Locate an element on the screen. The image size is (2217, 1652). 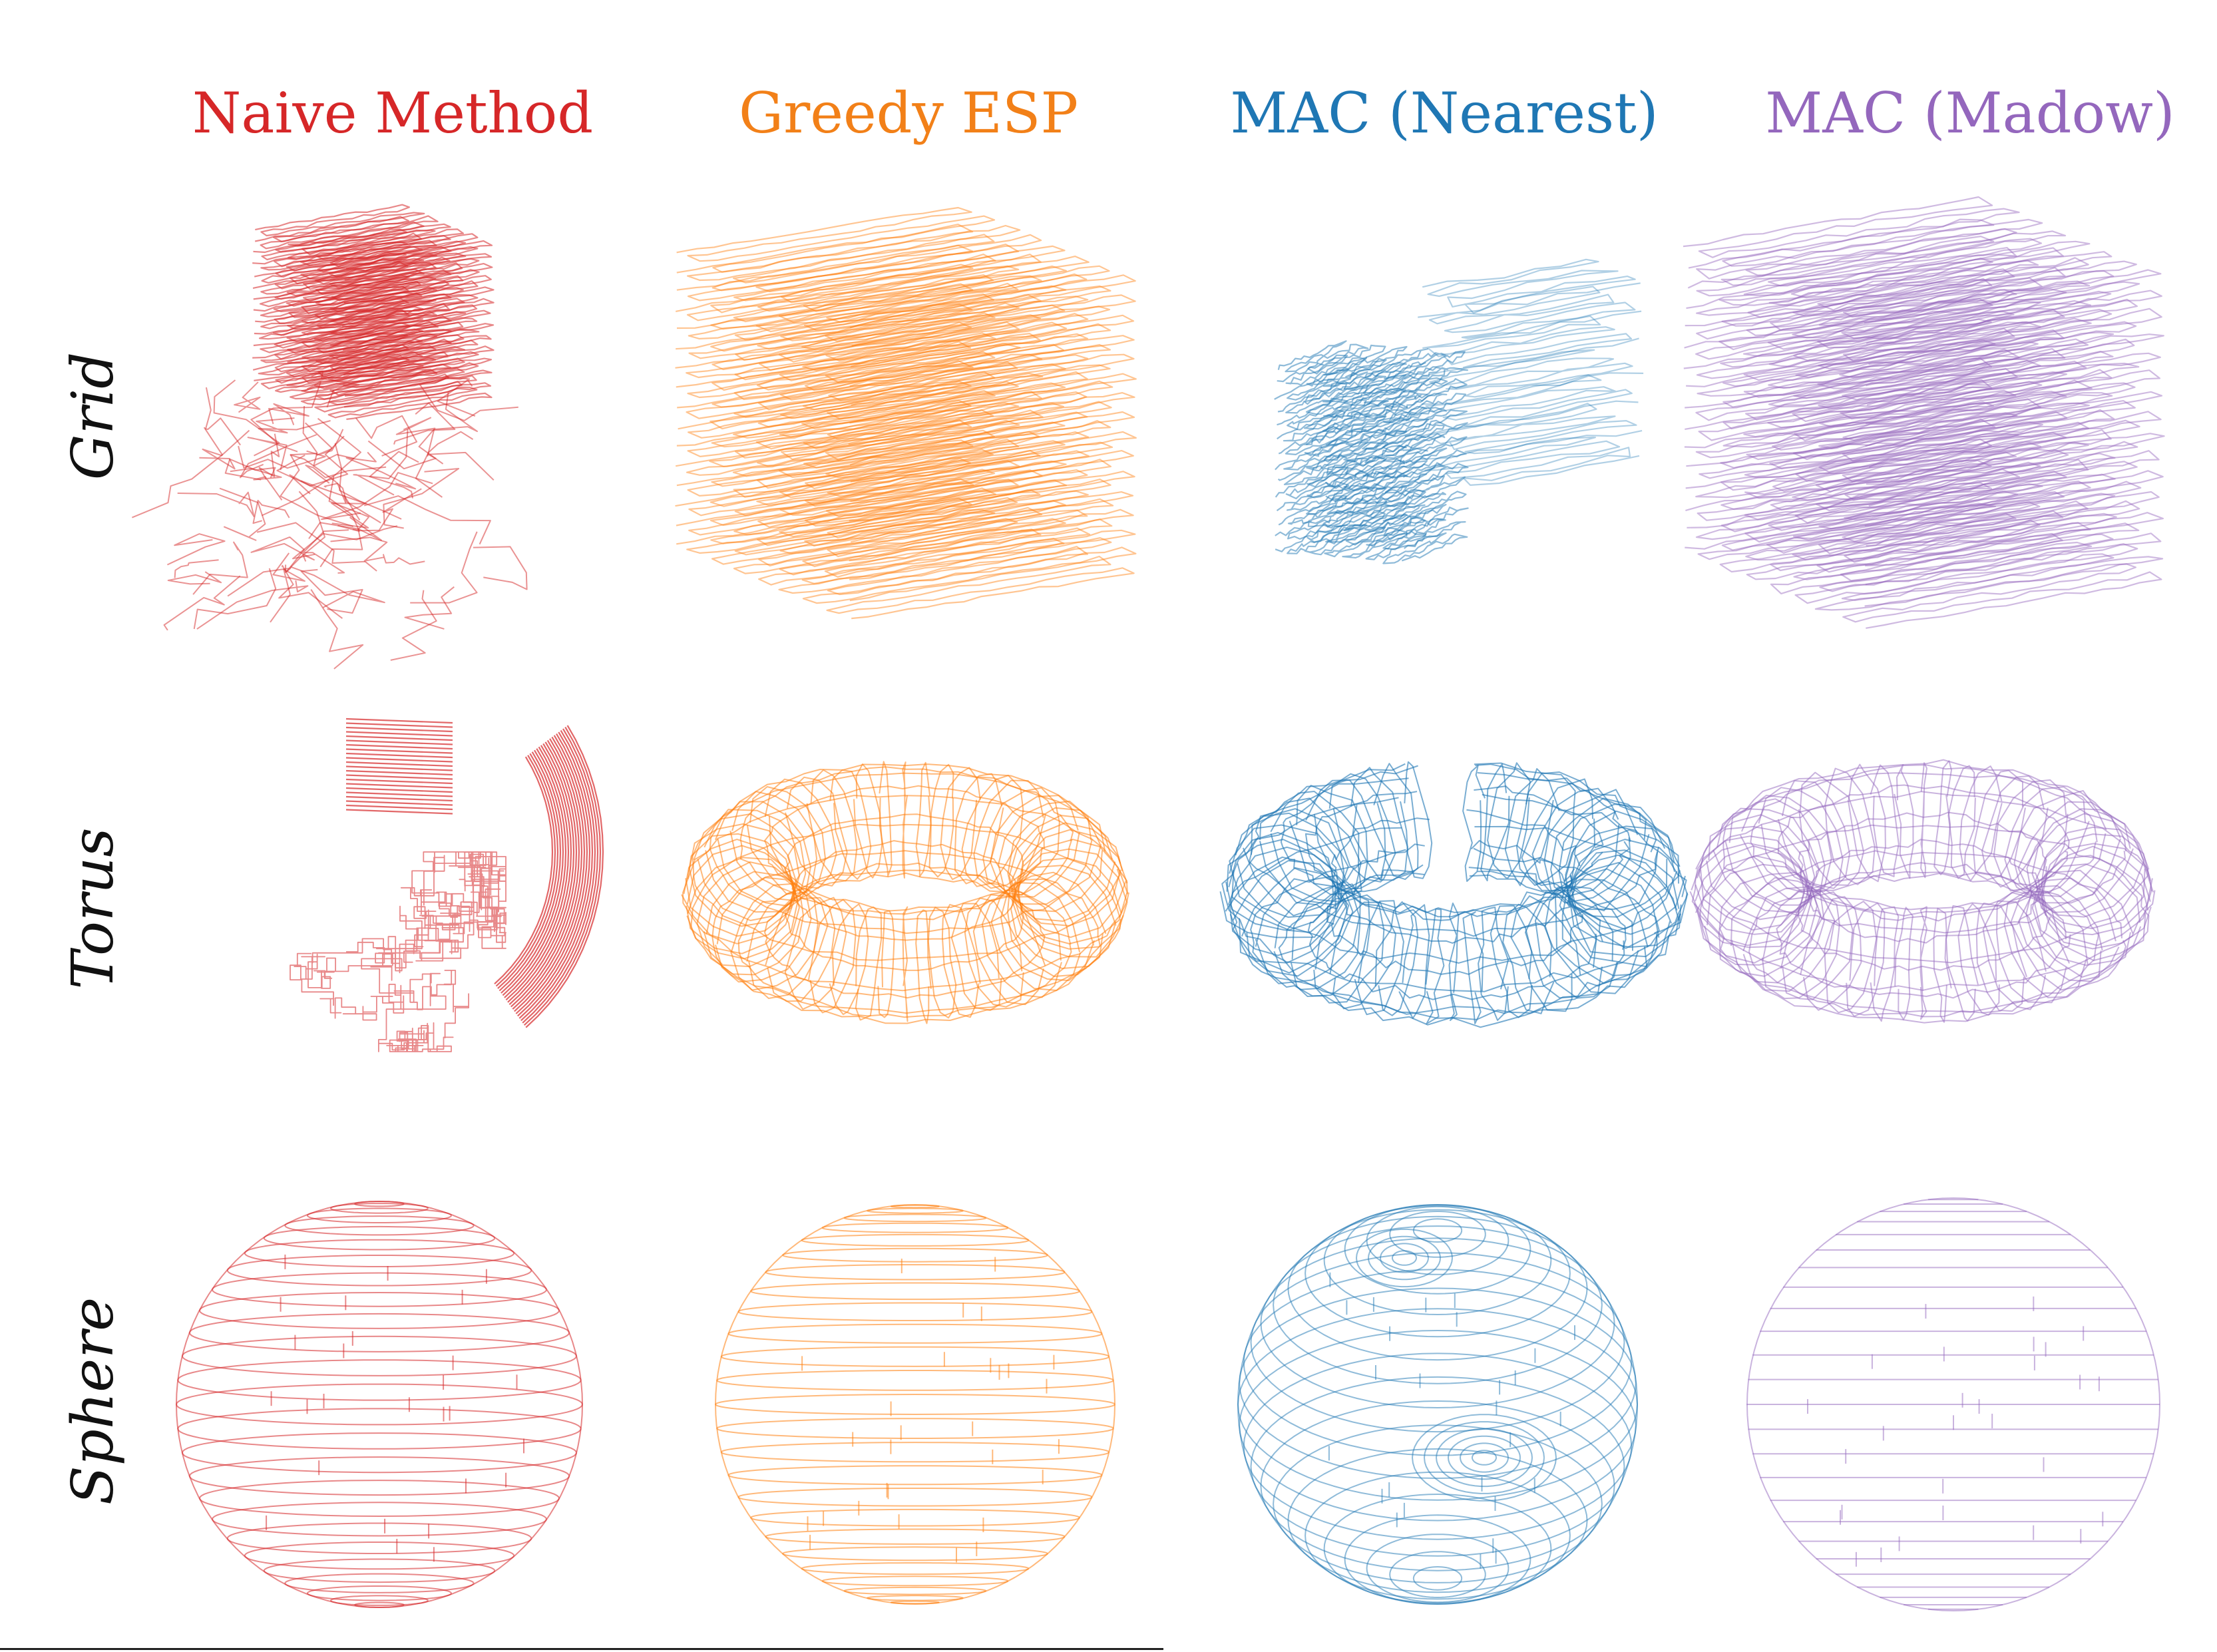
grid-mac-nearest-dense is located at coordinates (1371, 452).